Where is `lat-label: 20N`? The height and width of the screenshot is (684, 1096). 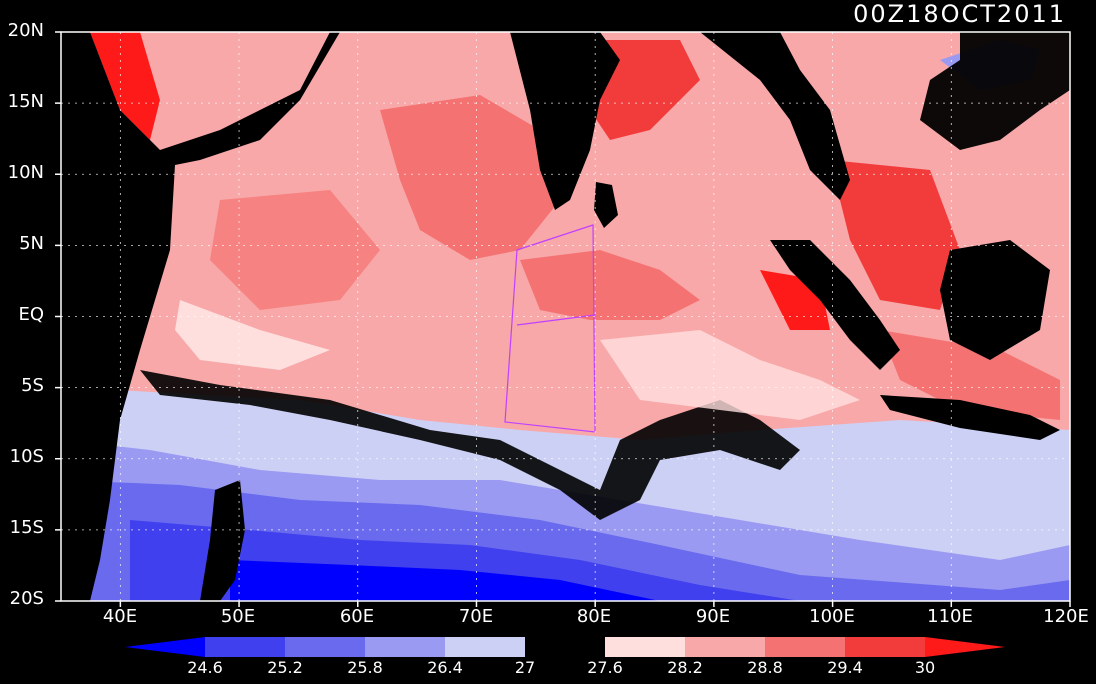 lat-label: 20N is located at coordinates (25, 30).